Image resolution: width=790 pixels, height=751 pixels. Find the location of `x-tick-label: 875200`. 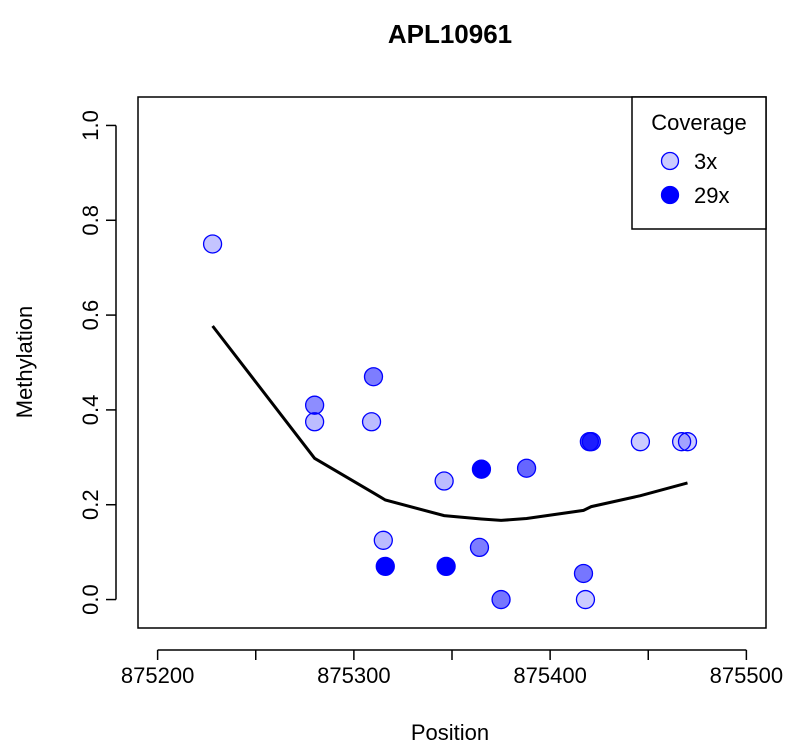

x-tick-label: 875200 is located at coordinates (157, 675).